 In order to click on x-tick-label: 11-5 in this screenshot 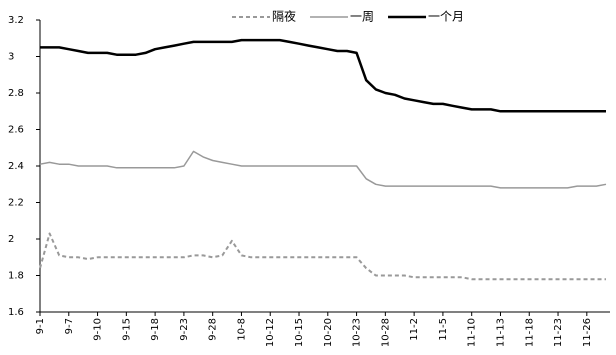, I will do `click(443, 329)`.